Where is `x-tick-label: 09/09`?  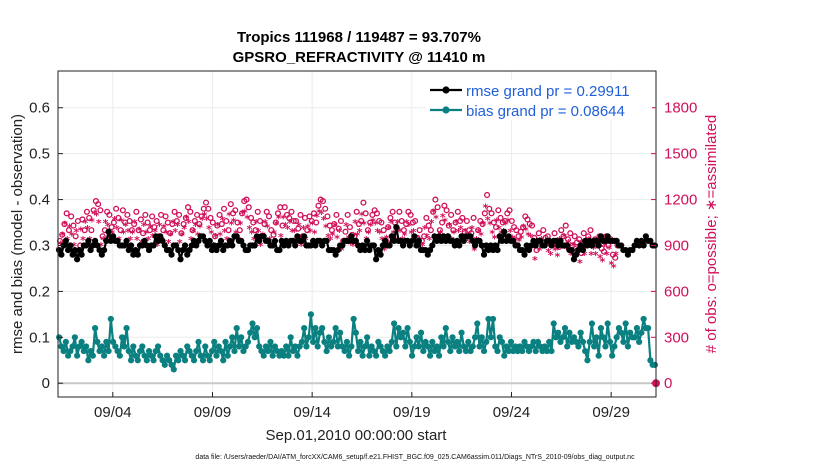
x-tick-label: 09/09 is located at coordinates (213, 412).